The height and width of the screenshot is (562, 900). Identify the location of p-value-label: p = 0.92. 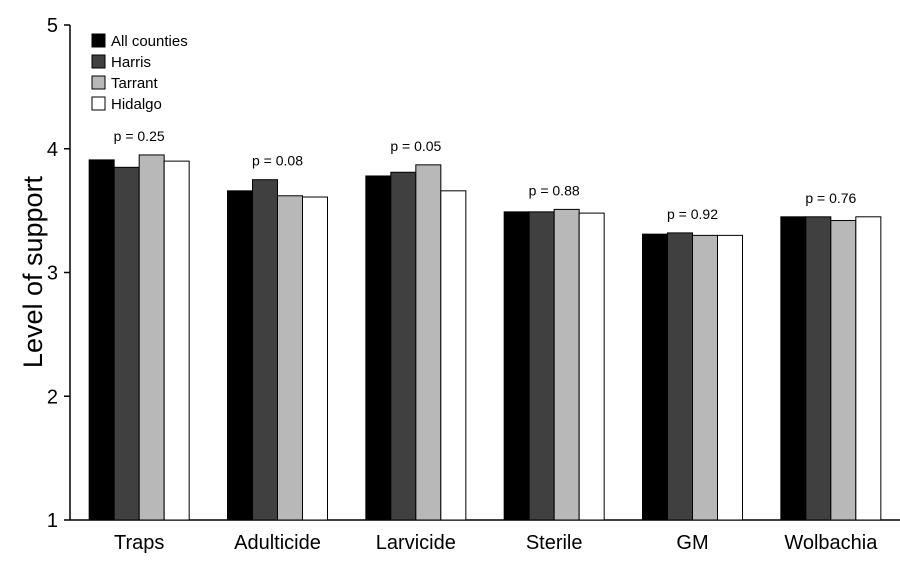
(692, 214).